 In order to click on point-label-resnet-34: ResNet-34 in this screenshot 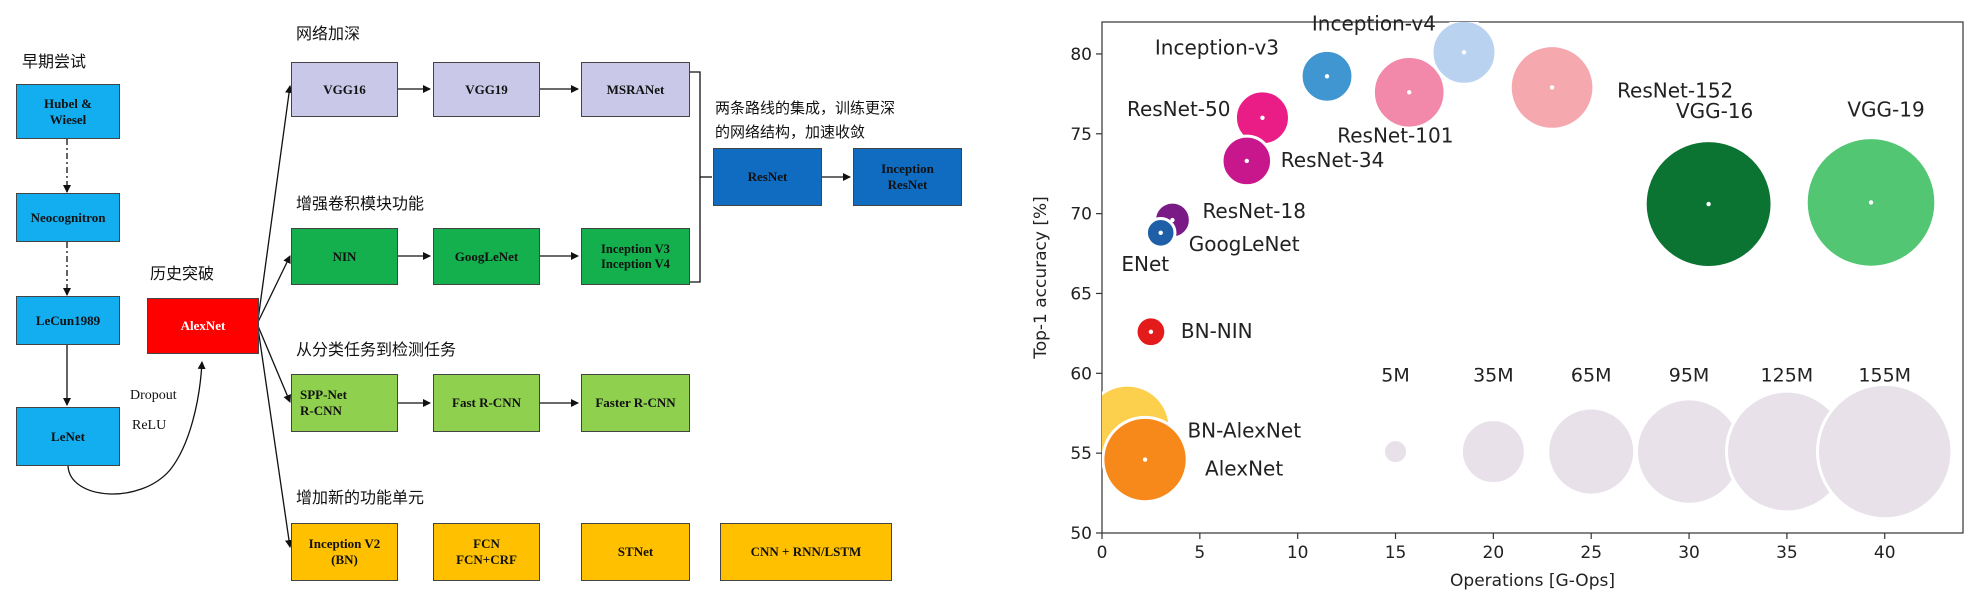, I will do `click(1333, 160)`.